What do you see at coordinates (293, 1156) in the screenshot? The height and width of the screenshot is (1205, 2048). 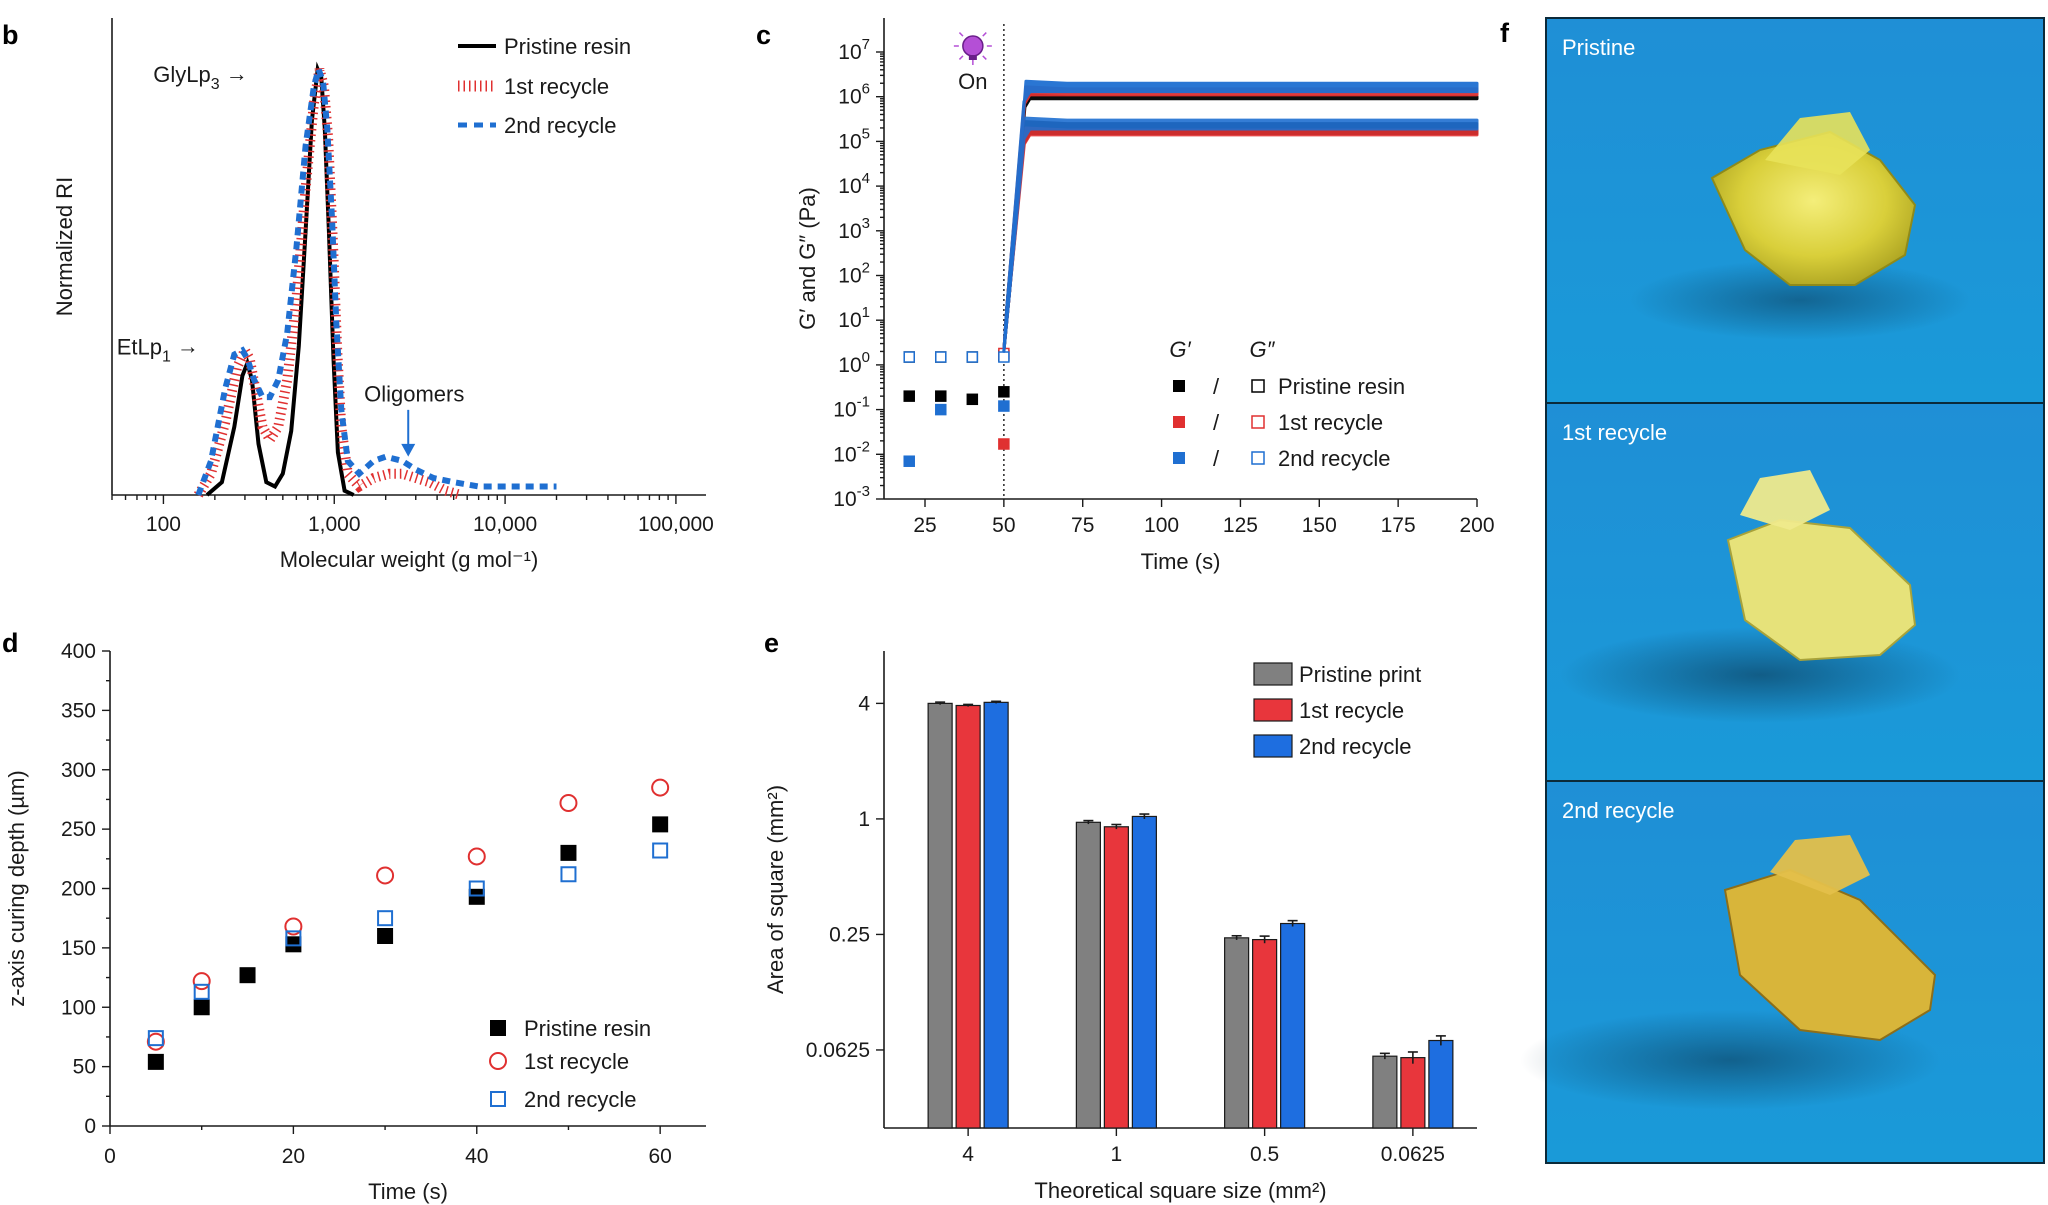 I see `panel-d-x-tick-label: 20` at bounding box center [293, 1156].